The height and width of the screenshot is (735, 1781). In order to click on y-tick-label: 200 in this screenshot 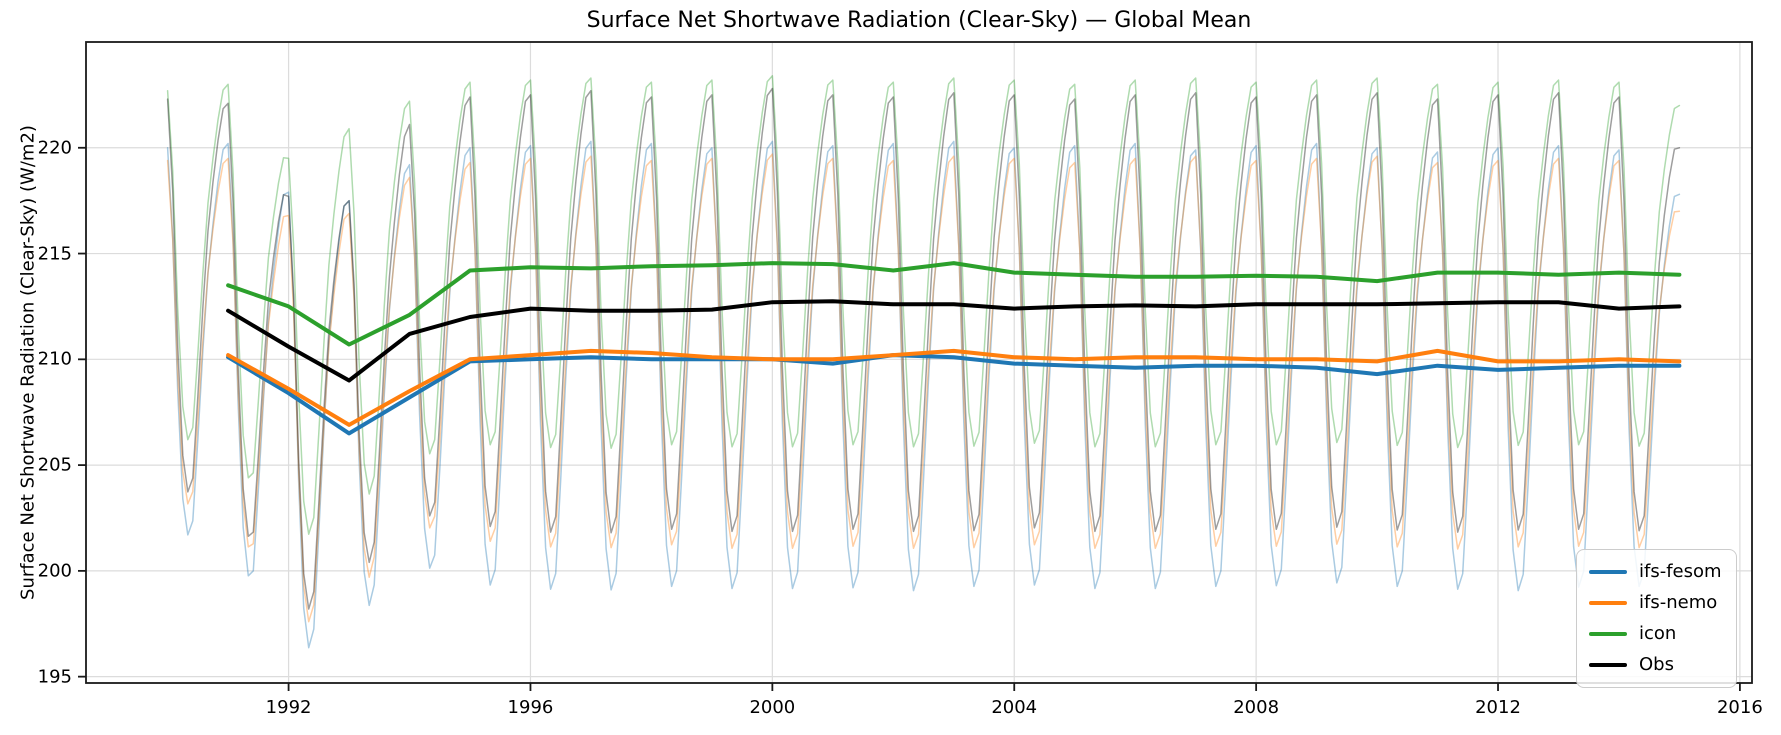, I will do `click(54, 571)`.